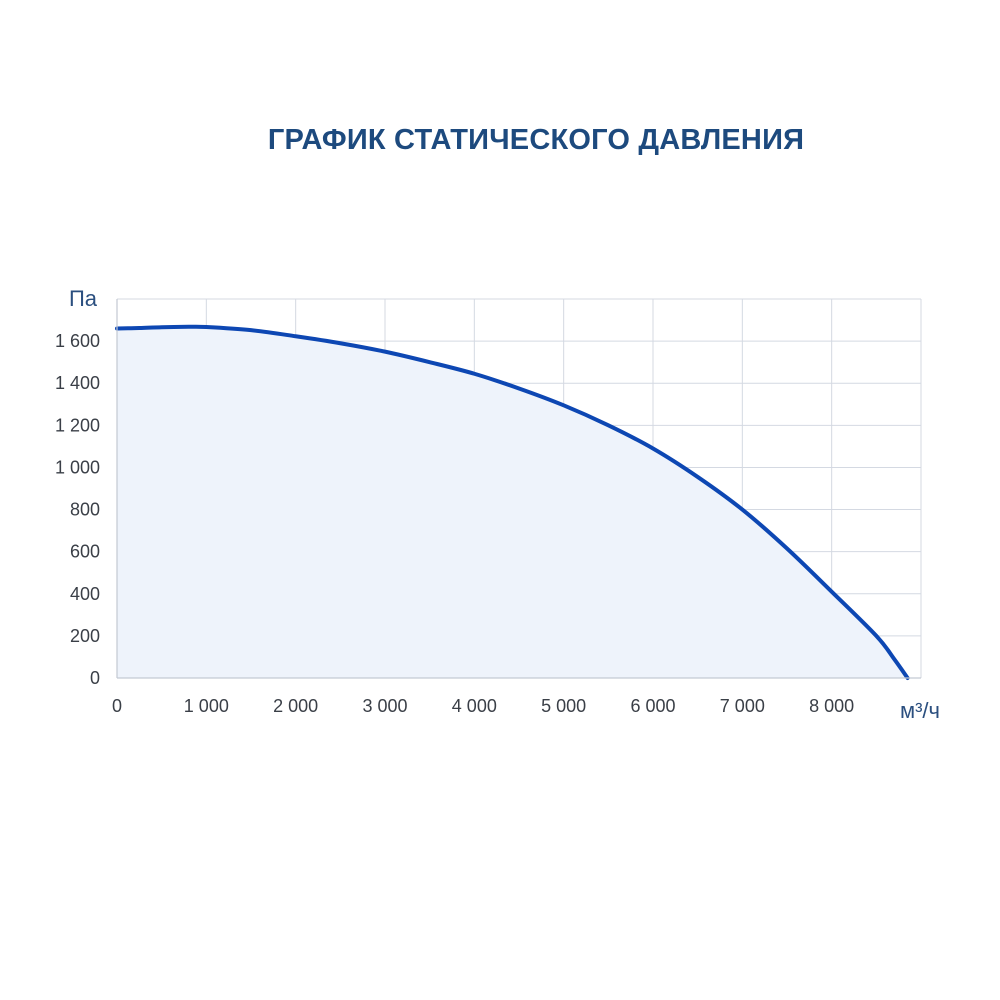 The width and height of the screenshot is (1000, 1000). I want to click on y-tick-label: 1 000, so click(77, 467).